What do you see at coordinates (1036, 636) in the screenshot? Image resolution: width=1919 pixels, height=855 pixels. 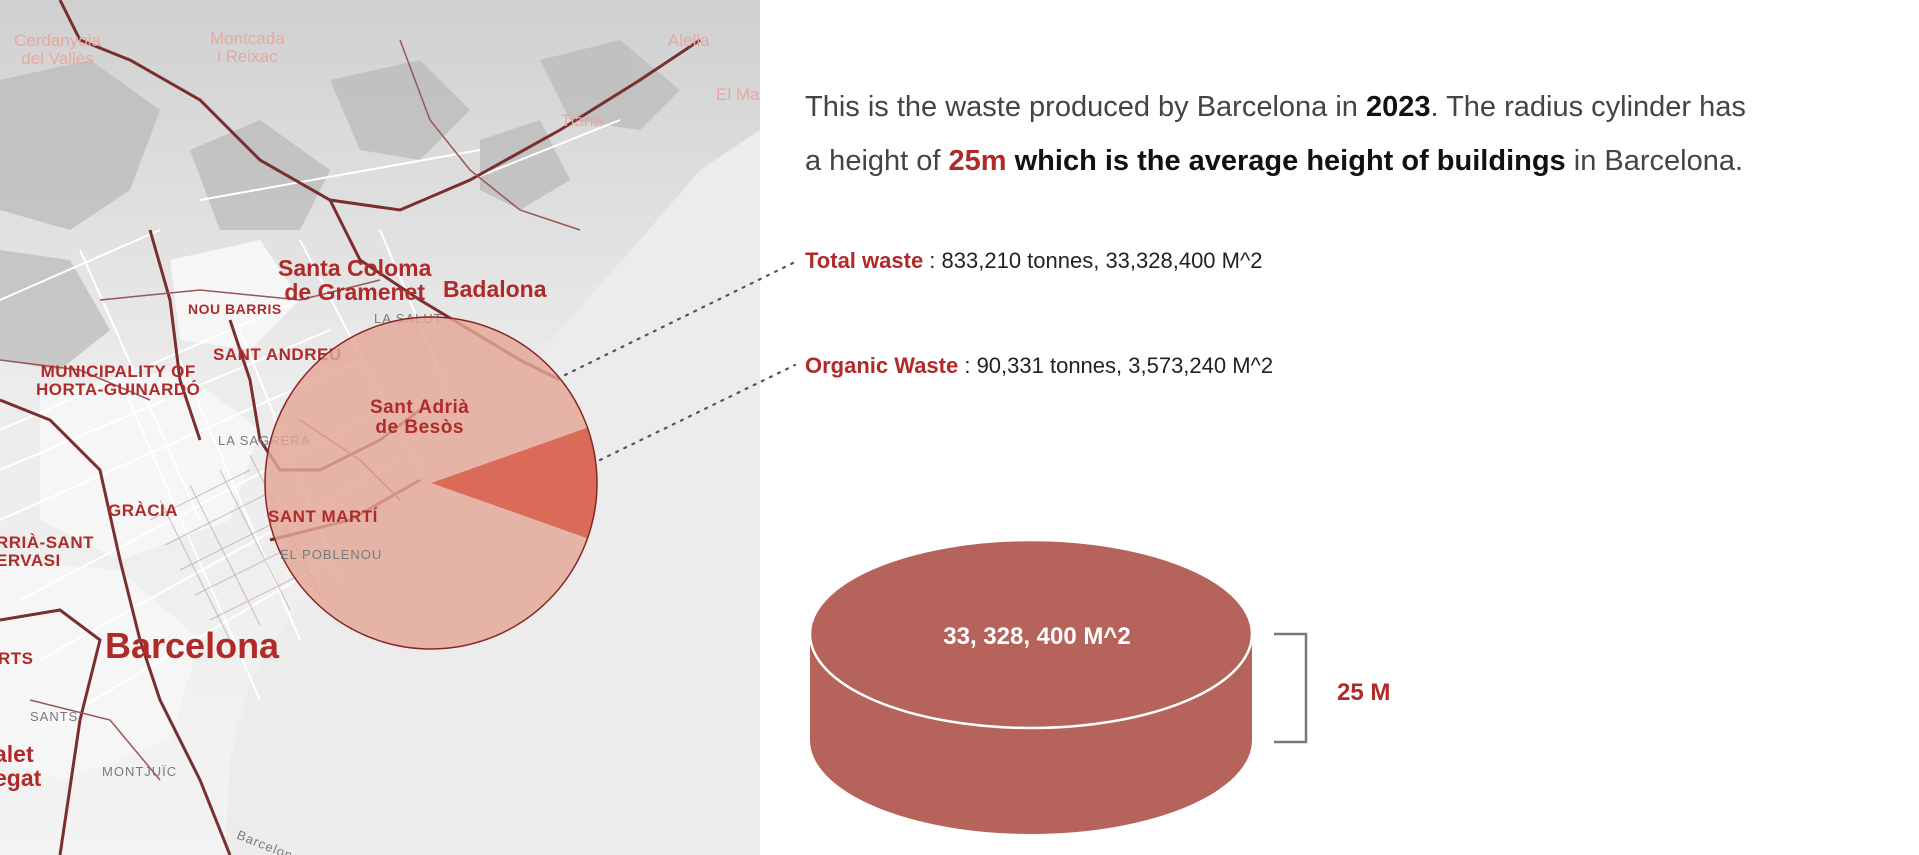 I see `cylinder-area-label: 33, 328, 400 M^2` at bounding box center [1036, 636].